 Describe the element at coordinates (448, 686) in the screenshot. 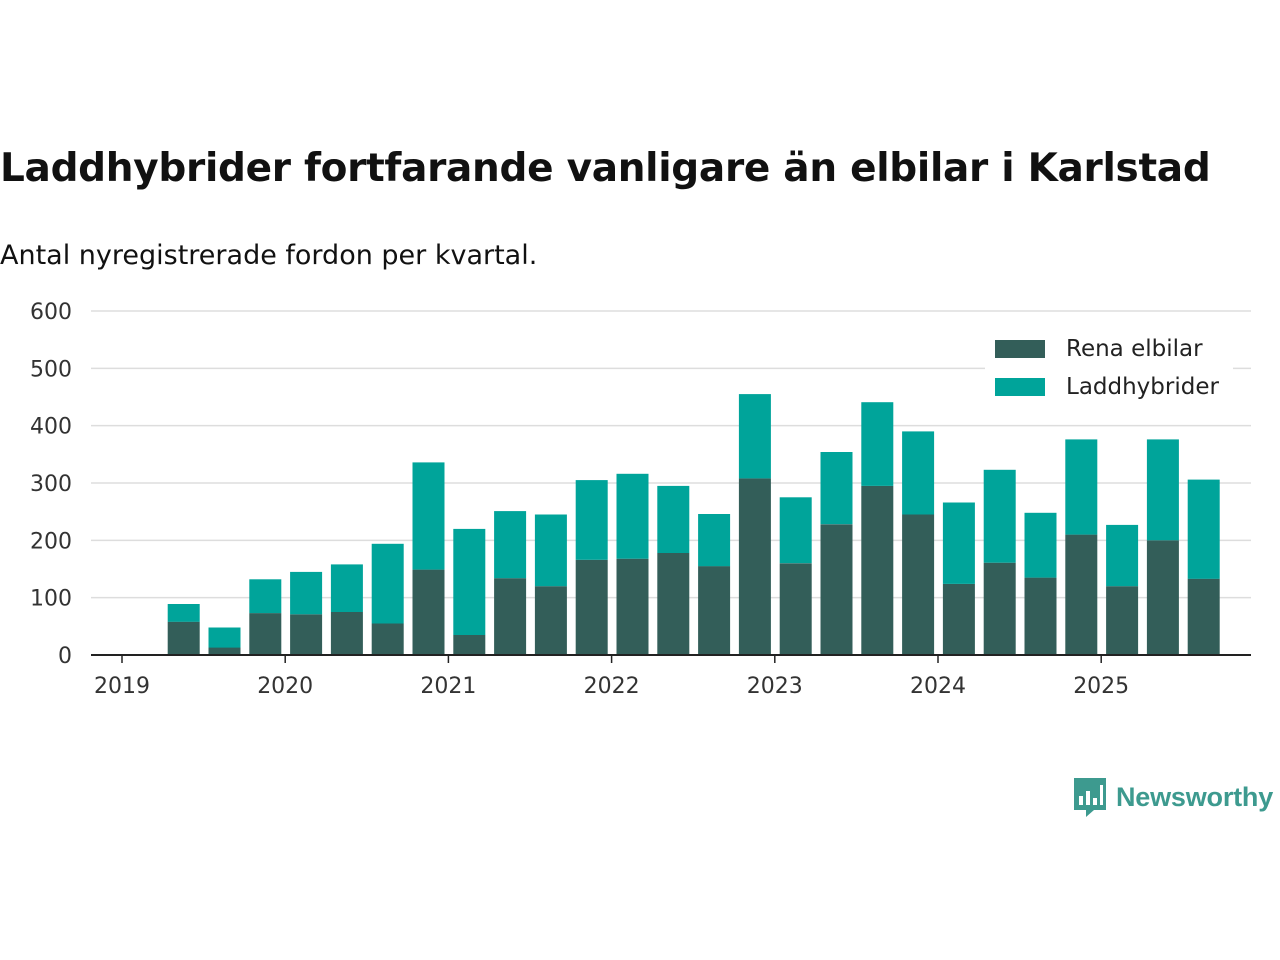

I see `x-tick-label: 2021` at that location.